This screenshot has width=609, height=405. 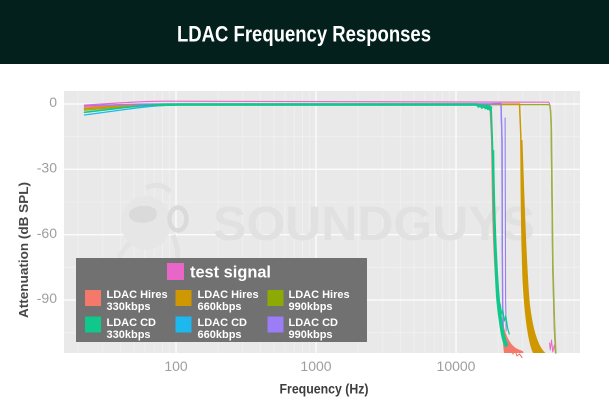 I want to click on svg-text: -90, so click(x=47, y=298).